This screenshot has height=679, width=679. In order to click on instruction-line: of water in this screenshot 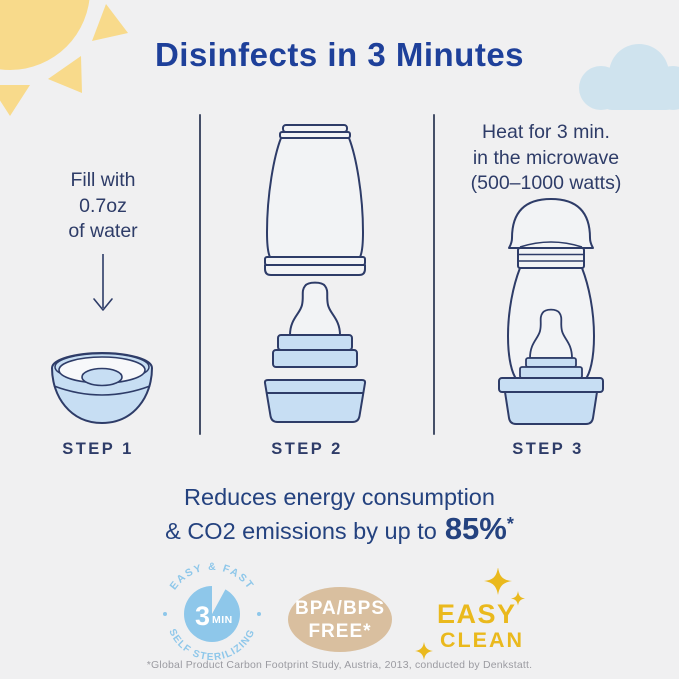, I will do `click(103, 231)`.